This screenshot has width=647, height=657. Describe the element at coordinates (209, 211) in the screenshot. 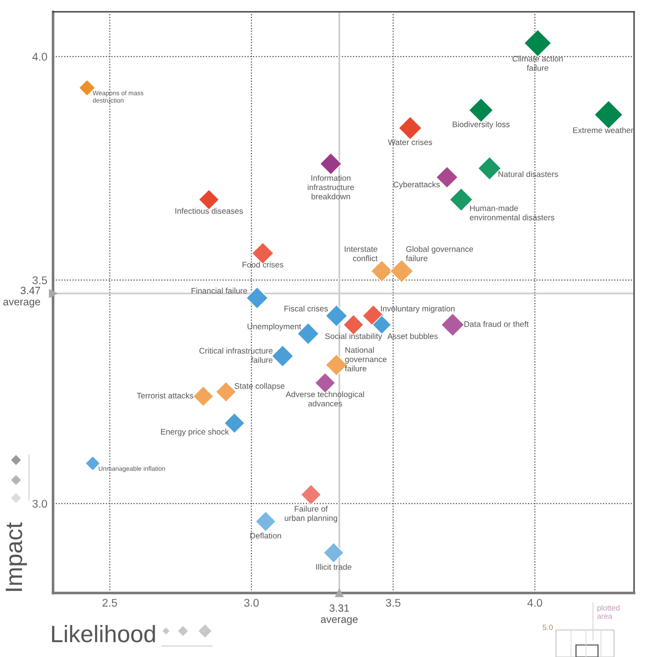

I see `annotation: Infectious diseases` at that location.